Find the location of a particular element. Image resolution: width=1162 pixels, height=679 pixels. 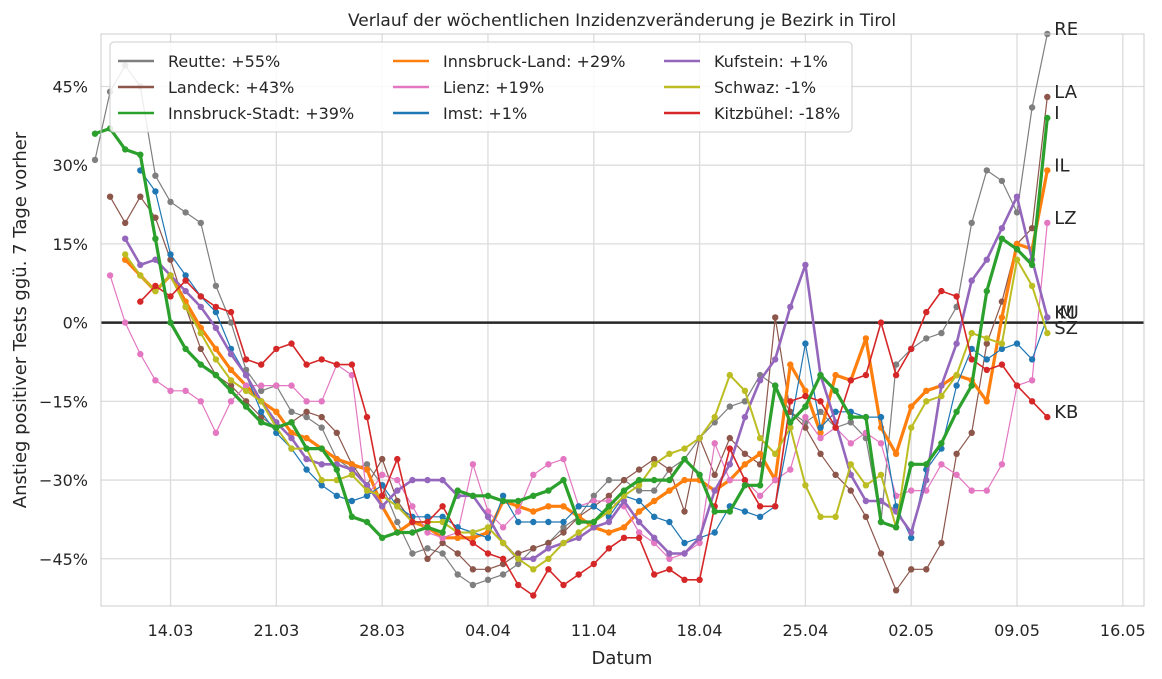

y-tick-label: −45% is located at coordinates (63, 559).